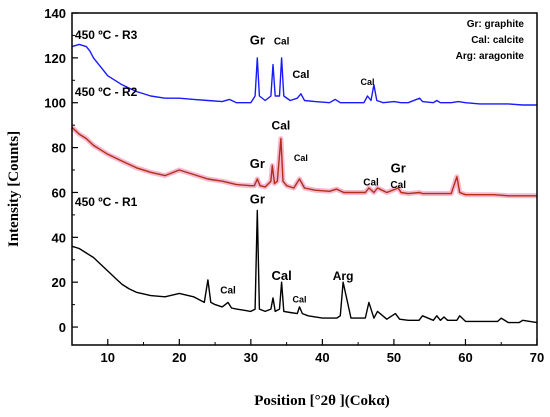 Image resolution: width=550 pixels, height=417 pixels. What do you see at coordinates (322, 401) in the screenshot?
I see `x-axis-title: Position [°2θ ](Cokα)` at bounding box center [322, 401].